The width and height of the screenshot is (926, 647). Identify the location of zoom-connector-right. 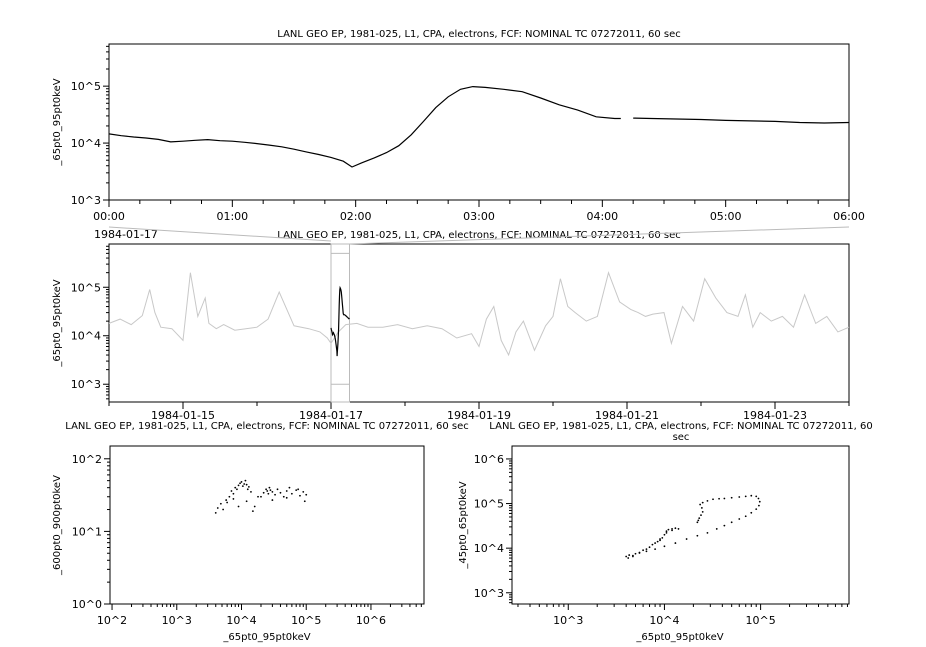
(599, 235).